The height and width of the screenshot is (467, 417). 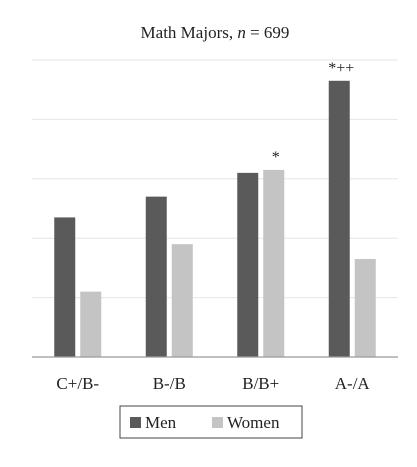 I want to click on x-tick-label: C+/B-, so click(x=77, y=383).